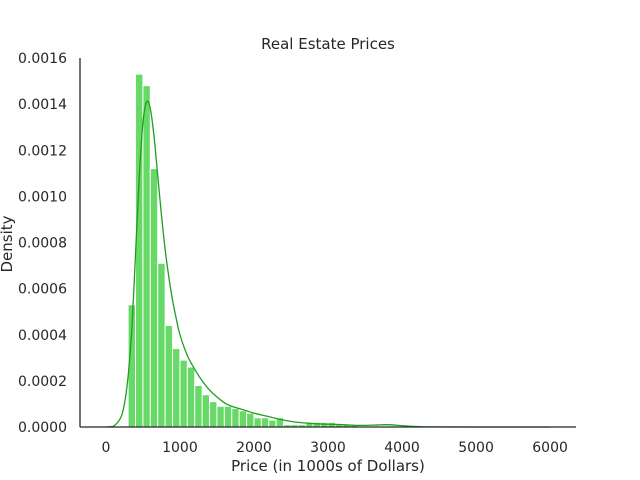  Describe the element at coordinates (550, 448) in the screenshot. I see `x-tick-label: 6000` at that location.